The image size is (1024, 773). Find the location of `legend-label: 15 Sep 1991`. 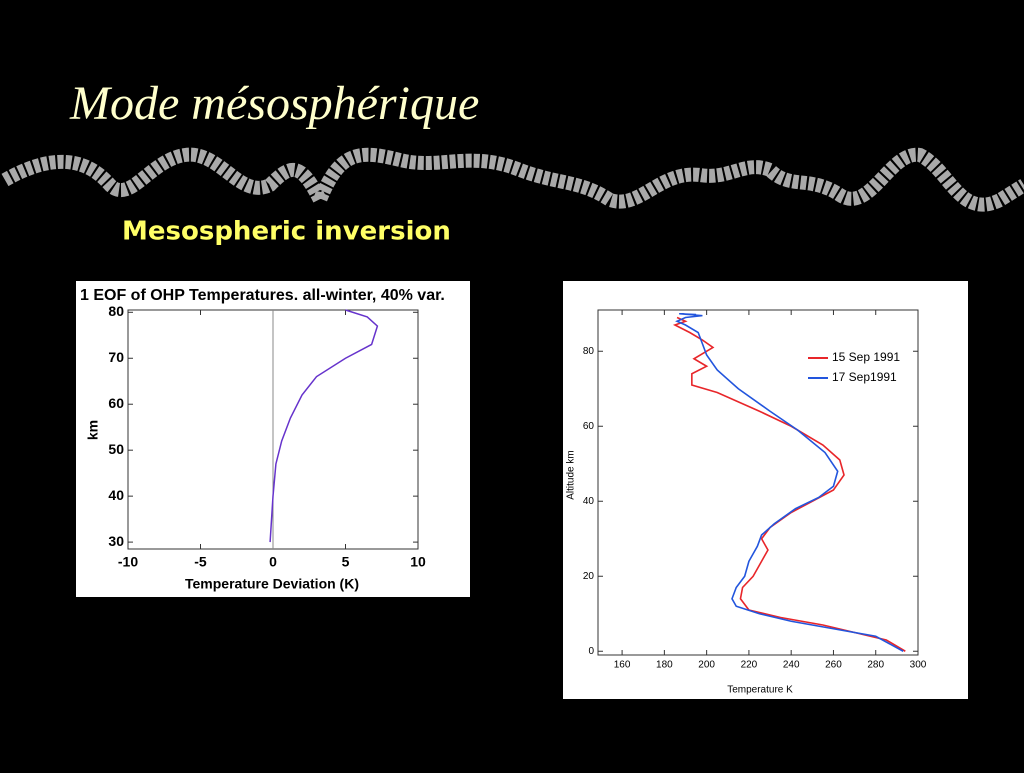

legend-label: 15 Sep 1991 is located at coordinates (866, 357).